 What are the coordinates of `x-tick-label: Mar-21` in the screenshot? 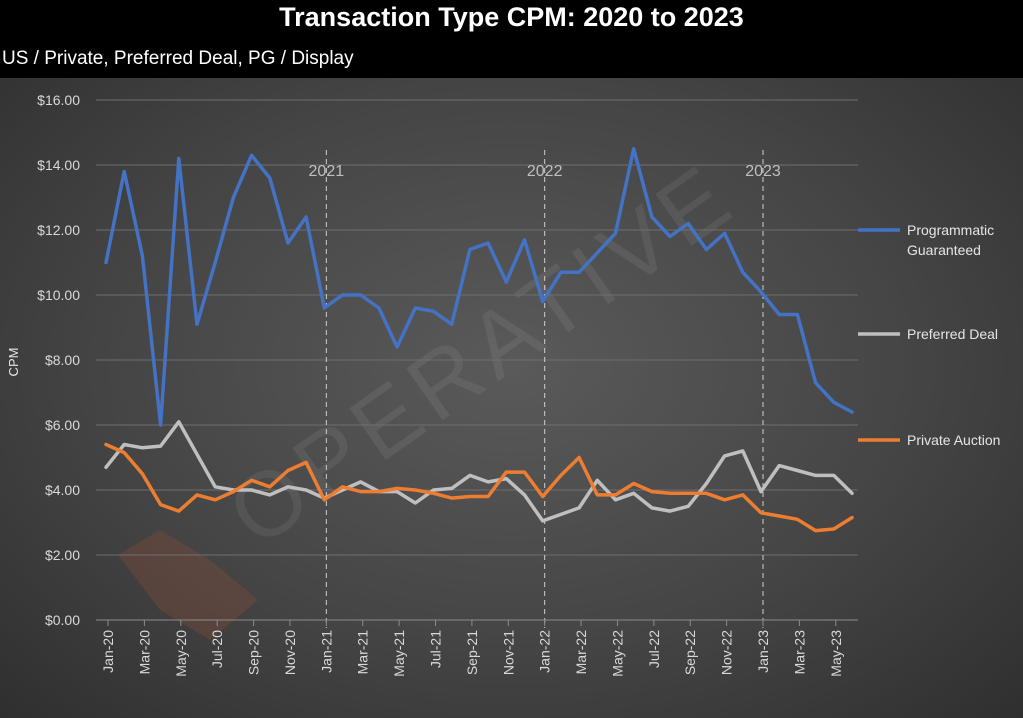 It's located at (363, 652).